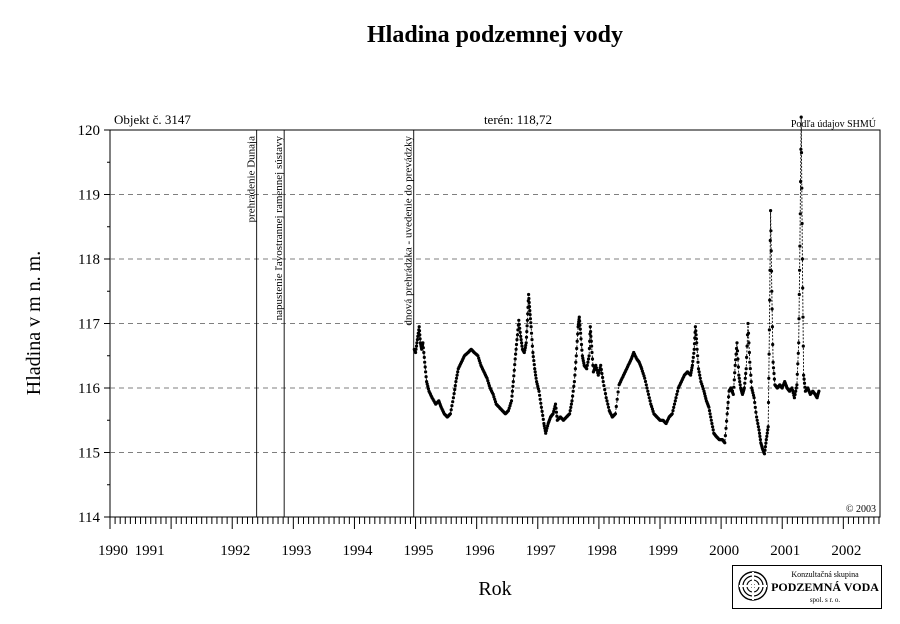  What do you see at coordinates (409, 231) in the screenshot?
I see `event-label: dnová prehrádzka - uvedenie do prevádzky` at bounding box center [409, 231].